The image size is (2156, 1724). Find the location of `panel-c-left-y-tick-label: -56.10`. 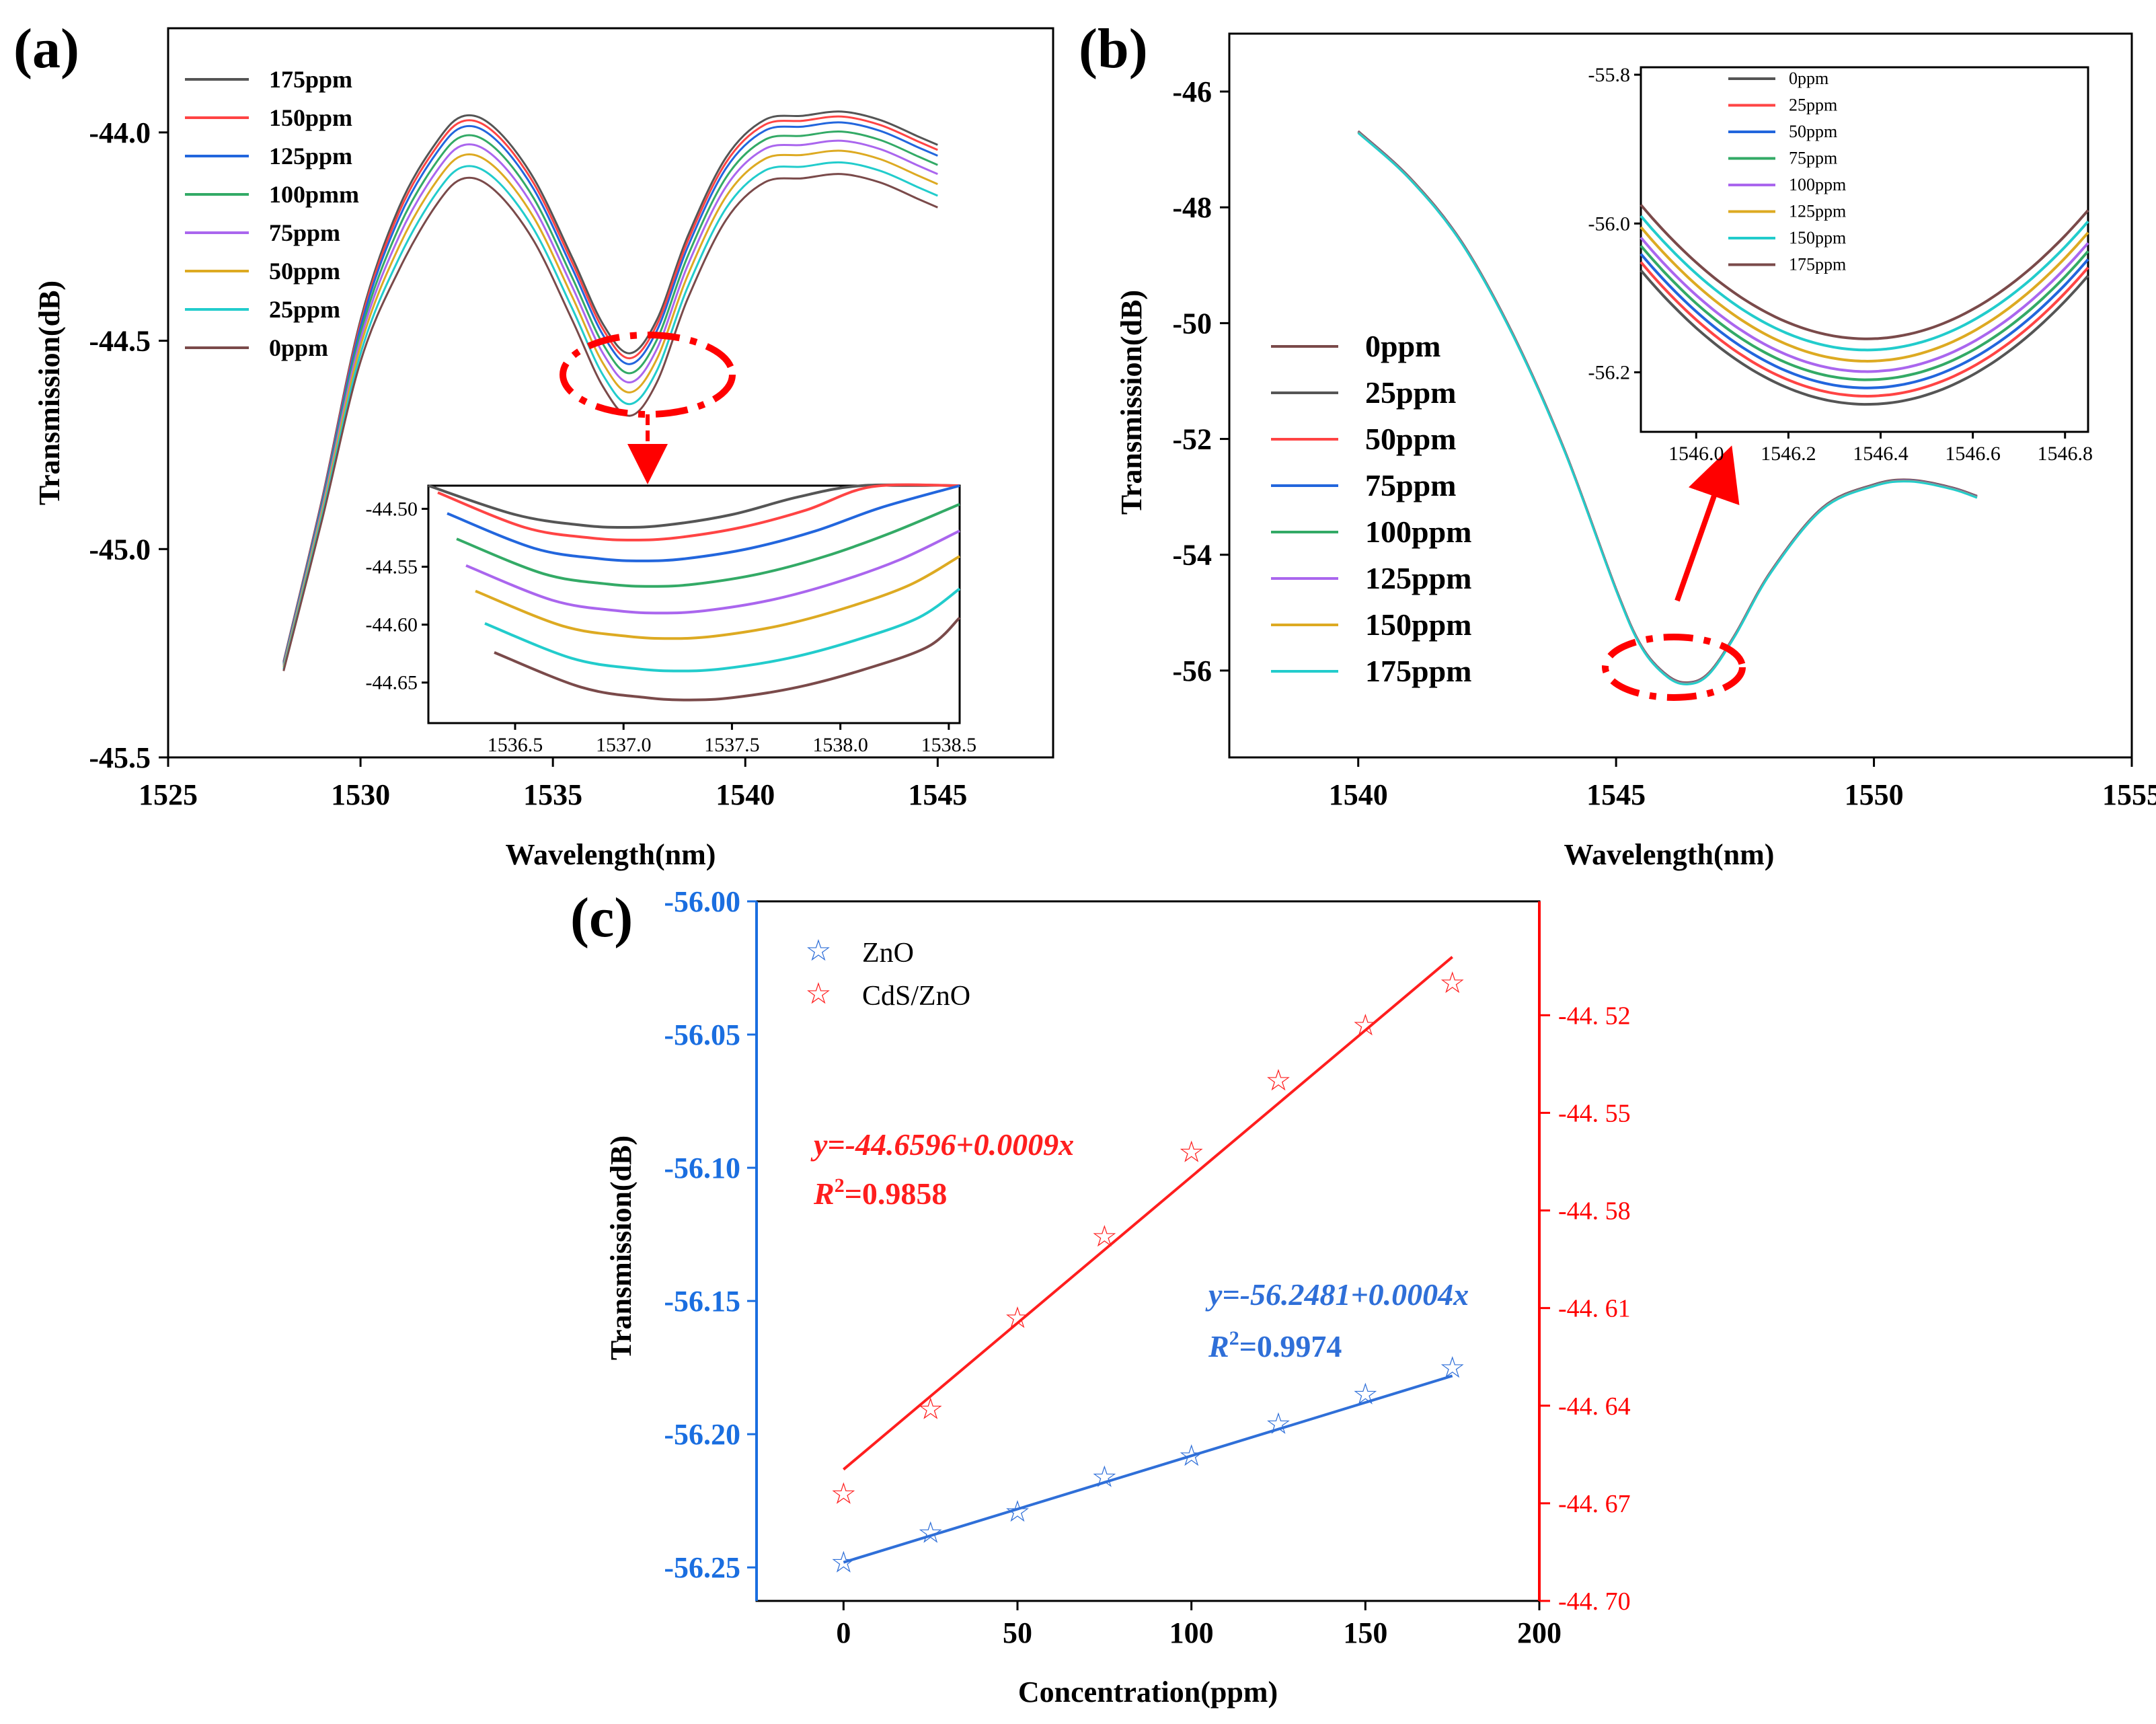

panel-c-left-y-tick-label: -56.10 is located at coordinates (702, 1168).